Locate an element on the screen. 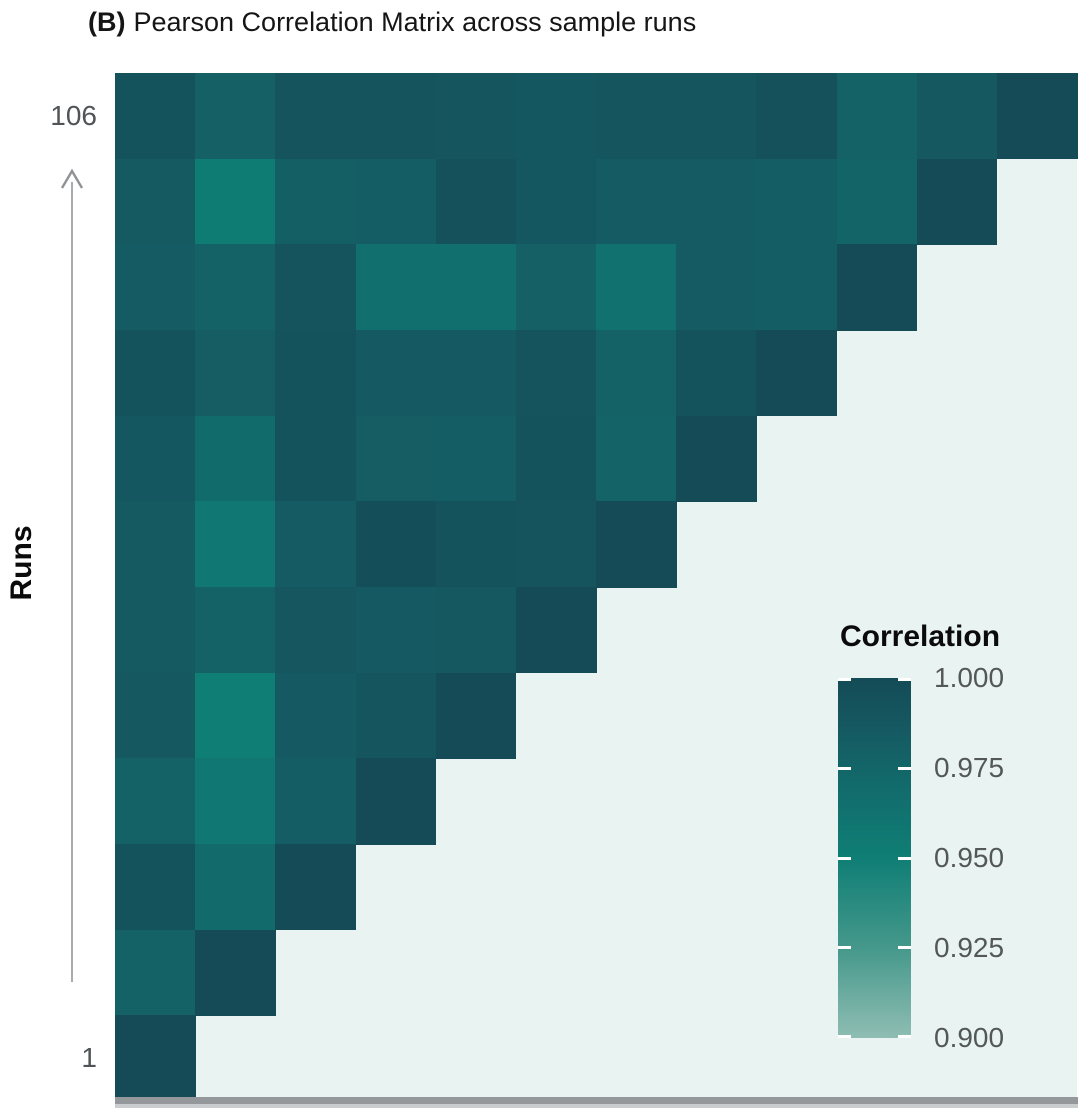  legend-tick-label: 1.000 is located at coordinates (969, 677).